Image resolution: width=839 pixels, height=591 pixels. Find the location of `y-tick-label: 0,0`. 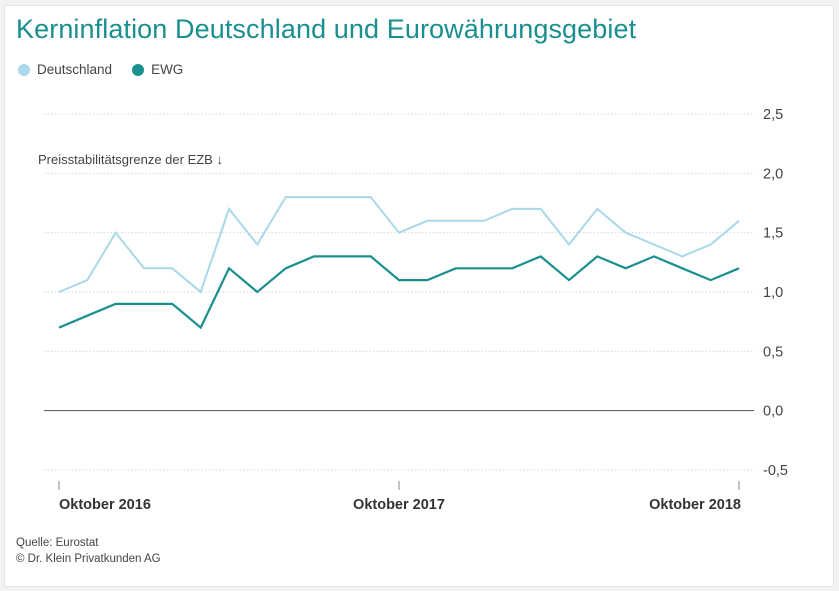

y-tick-label: 0,0 is located at coordinates (773, 412).